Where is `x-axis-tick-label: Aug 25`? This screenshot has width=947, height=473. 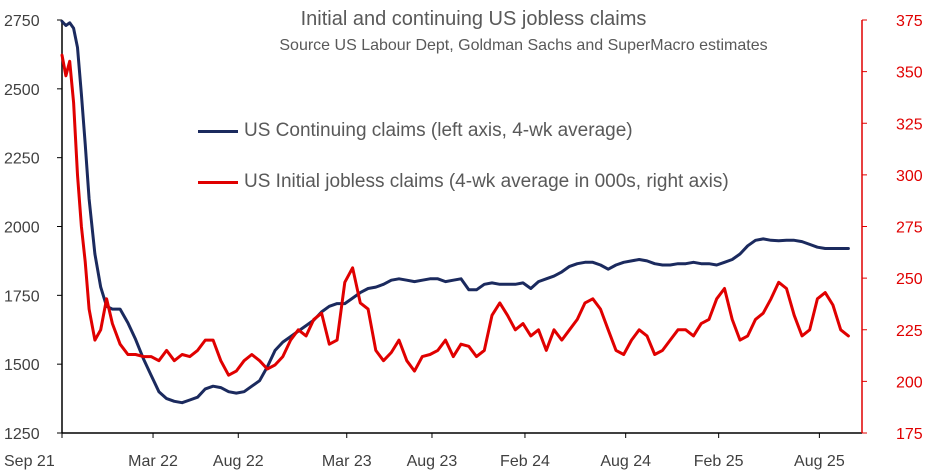 x-axis-tick-label: Aug 25 is located at coordinates (819, 461).